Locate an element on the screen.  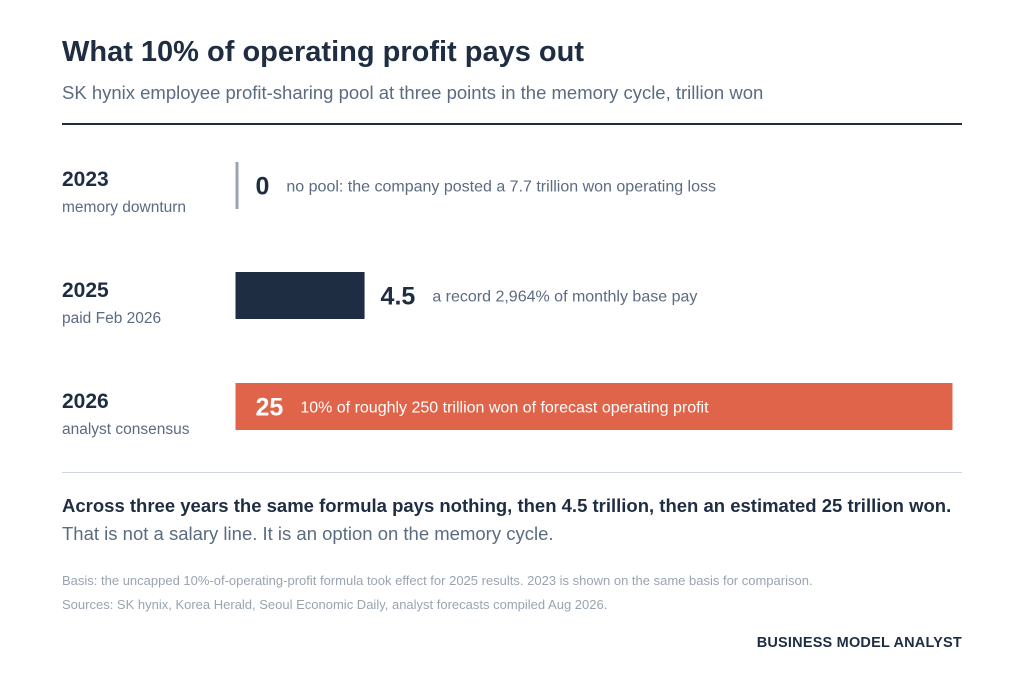
annotation-2025: a record 2,964% of monthly base pay is located at coordinates (564, 297).